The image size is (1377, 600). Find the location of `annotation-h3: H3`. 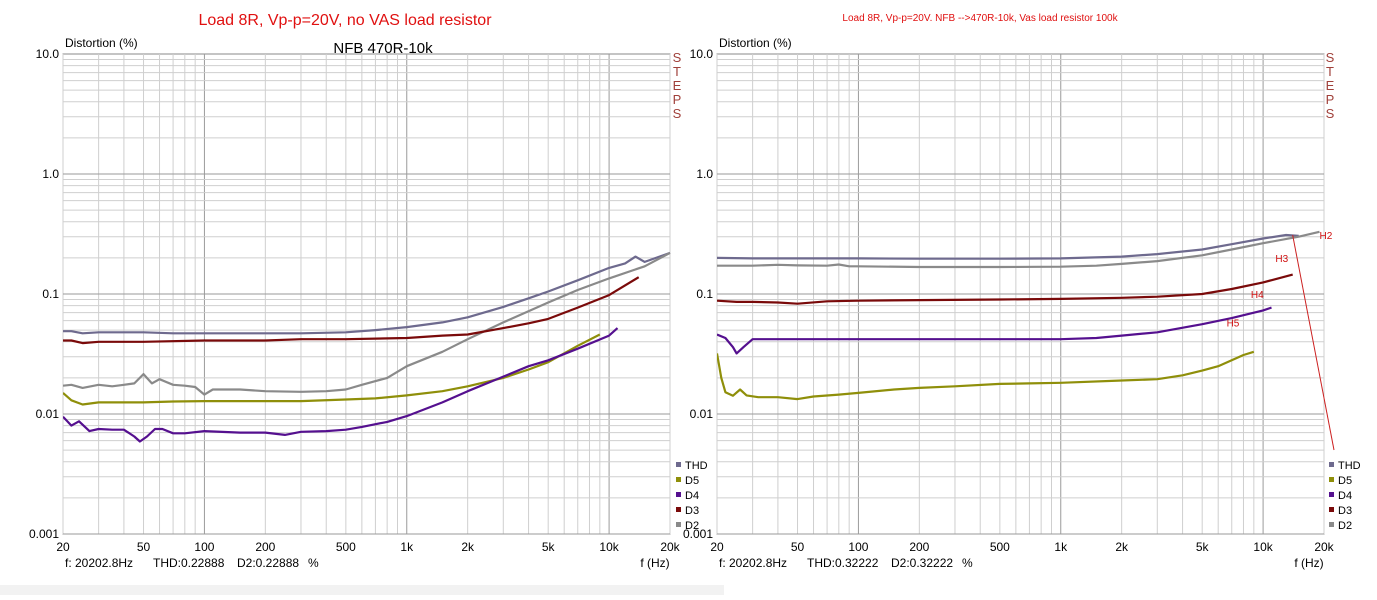

annotation-h3: H3 is located at coordinates (1281, 259).